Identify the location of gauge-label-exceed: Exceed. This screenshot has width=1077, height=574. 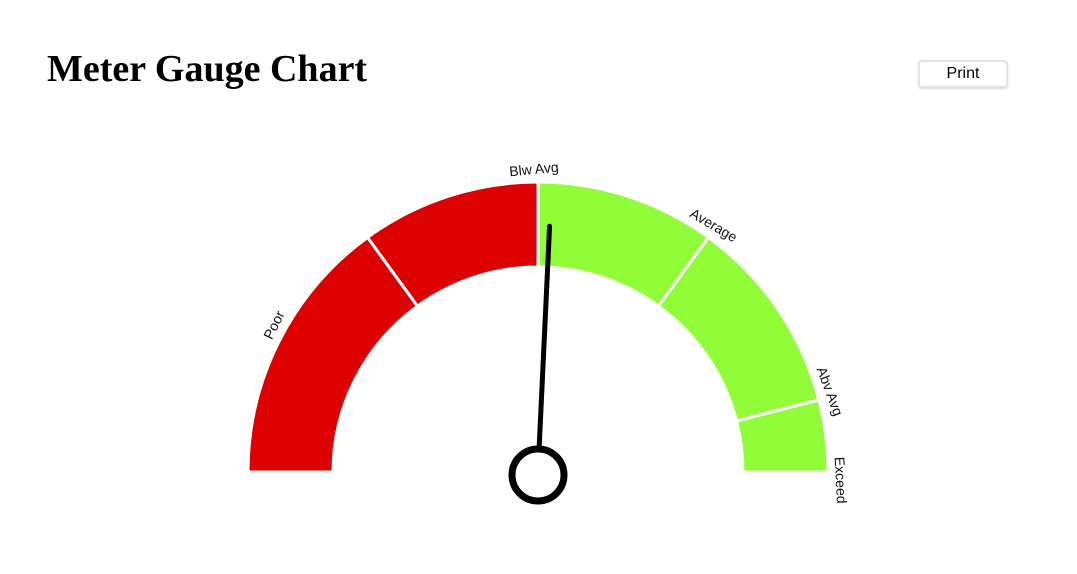
(841, 479).